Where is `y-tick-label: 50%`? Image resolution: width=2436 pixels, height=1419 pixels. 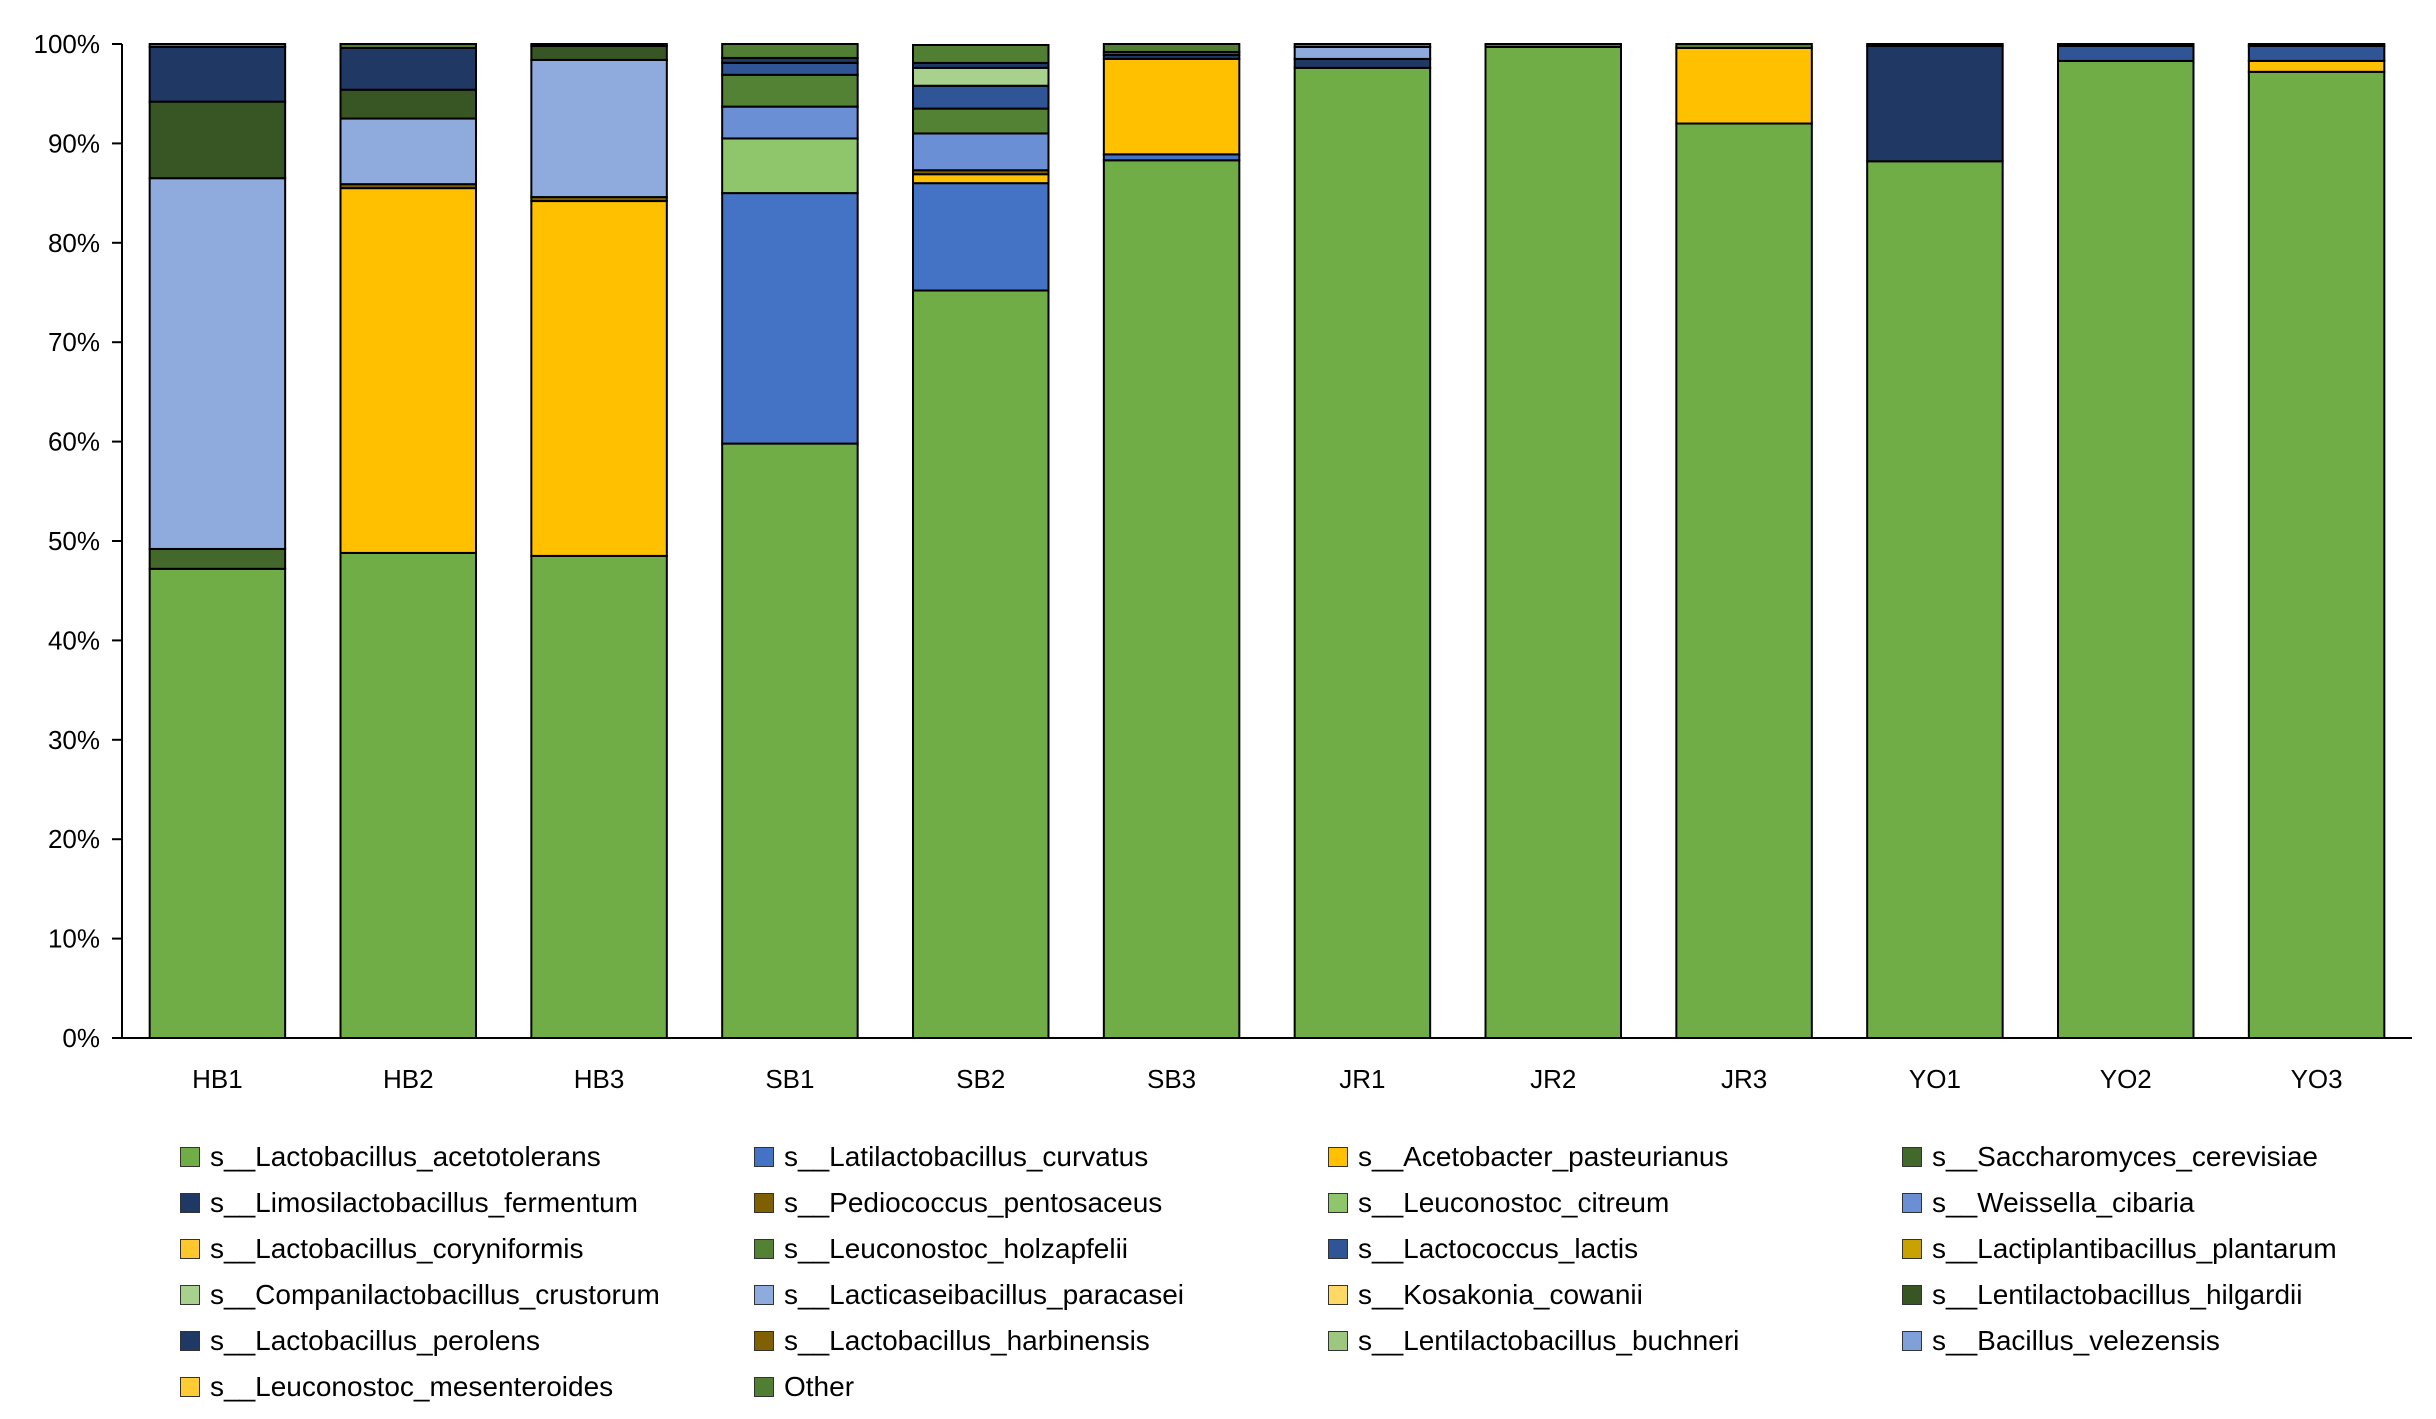
y-tick-label: 50% is located at coordinates (74, 541).